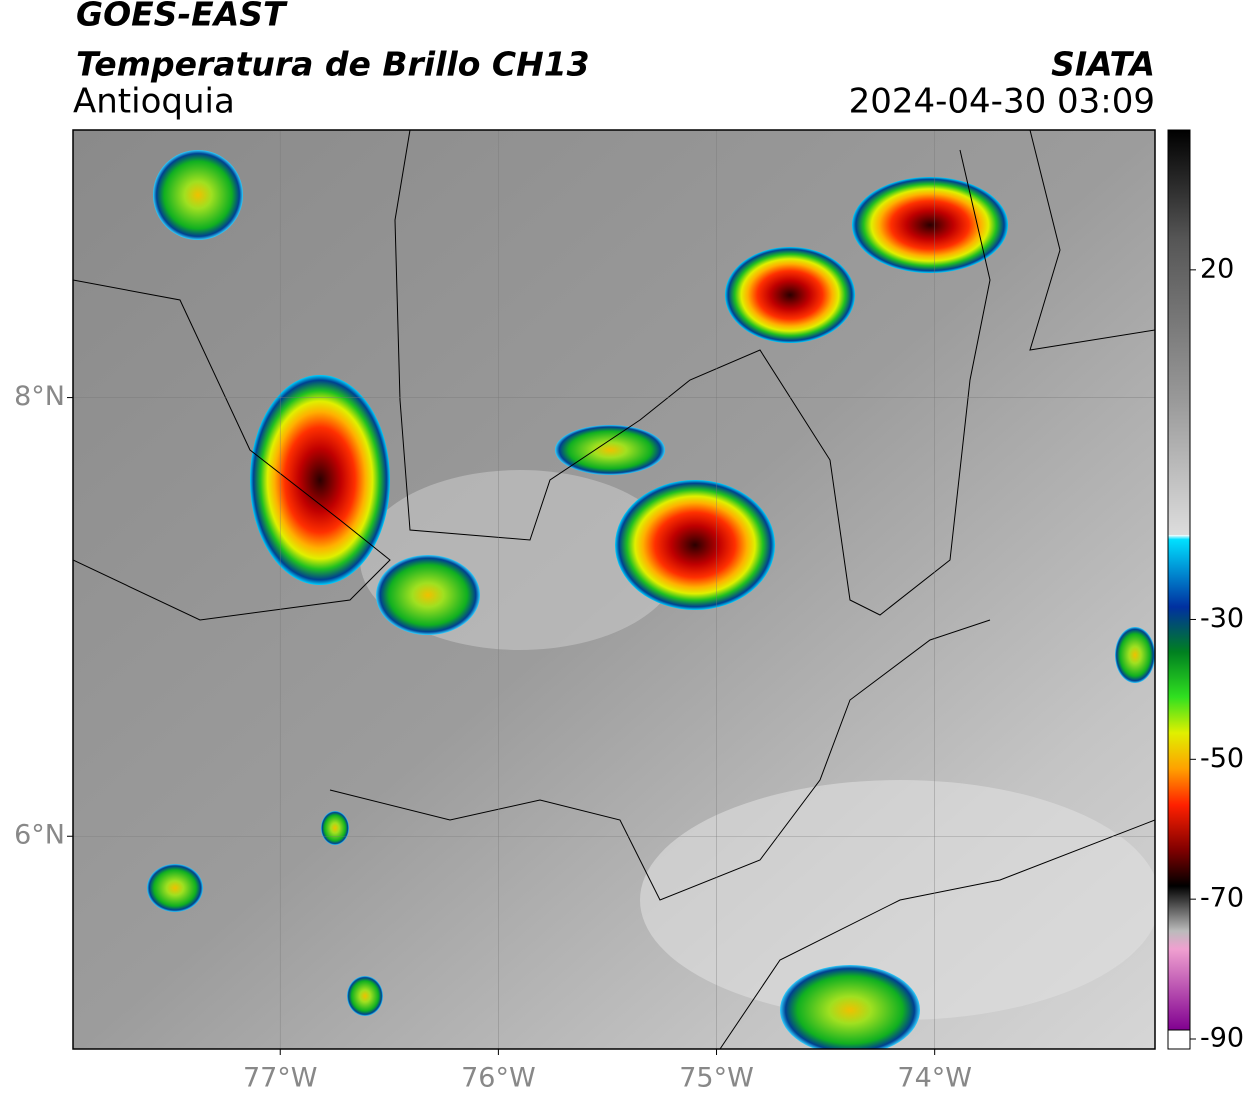 The image size is (1252, 1103). I want to click on colorbar-tick-label: 20, so click(1217, 268).